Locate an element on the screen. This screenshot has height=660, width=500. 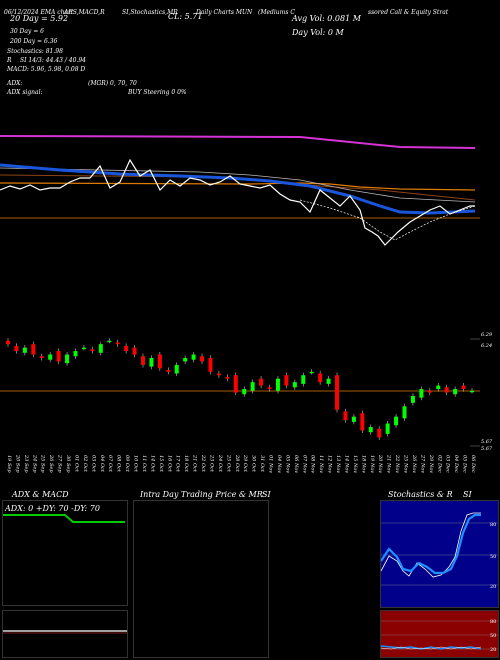
si-lines: 80 50 20 is located at coordinates (439, 636).